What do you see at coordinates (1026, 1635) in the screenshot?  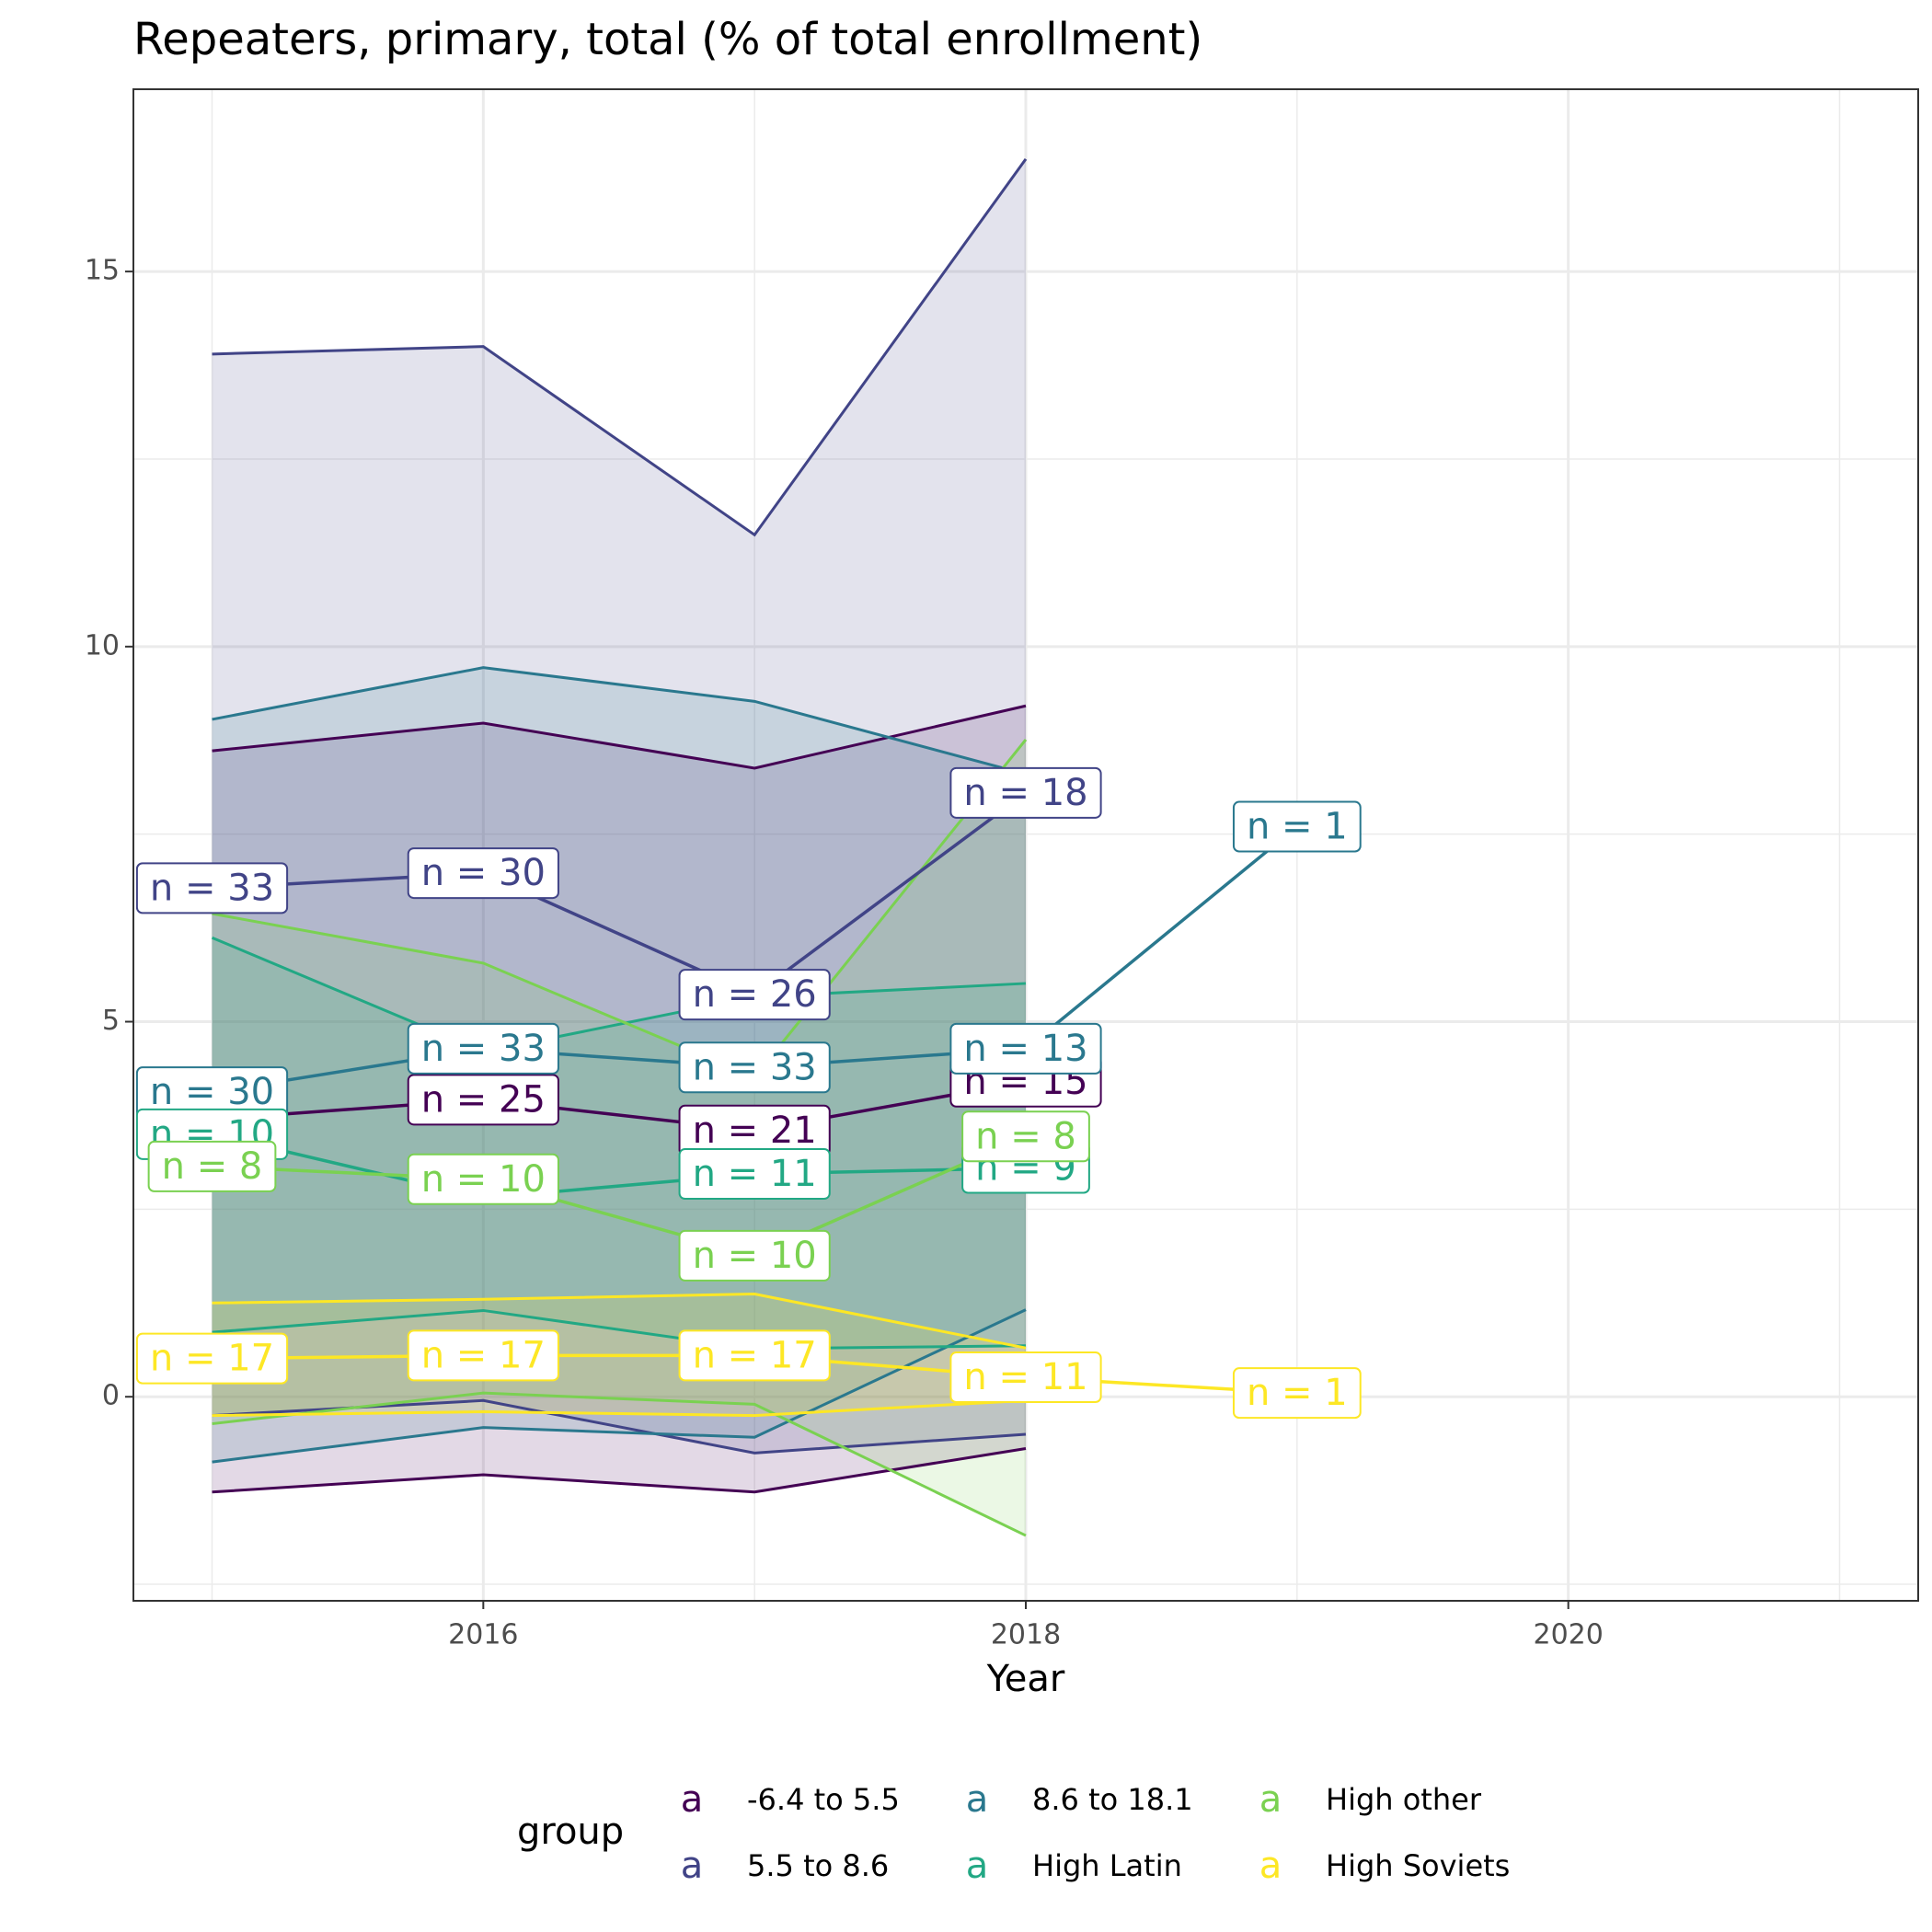 I see `x-tick-label: 2018` at bounding box center [1026, 1635].